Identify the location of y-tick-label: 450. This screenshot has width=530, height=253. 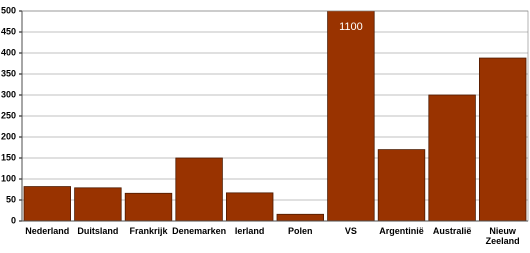
(8, 31).